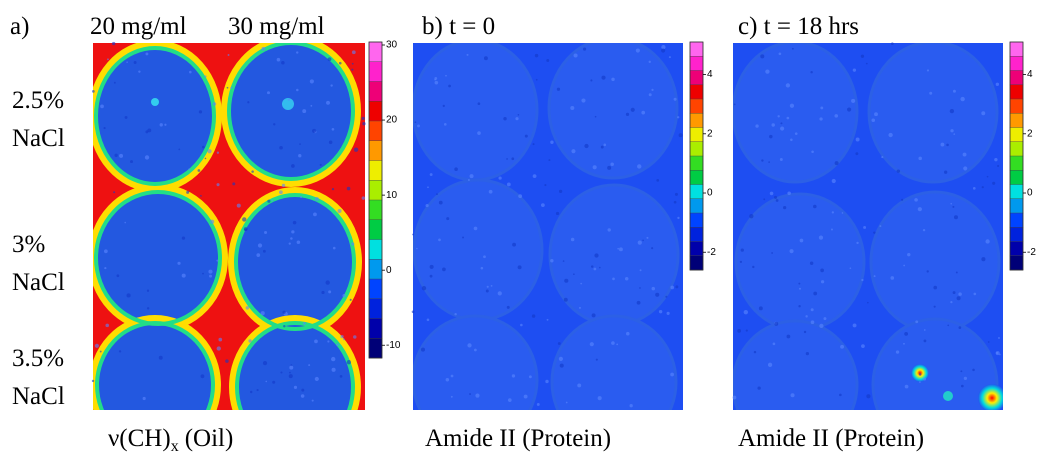  What do you see at coordinates (38, 100) in the screenshot?
I see `row-label: 2.5%` at bounding box center [38, 100].